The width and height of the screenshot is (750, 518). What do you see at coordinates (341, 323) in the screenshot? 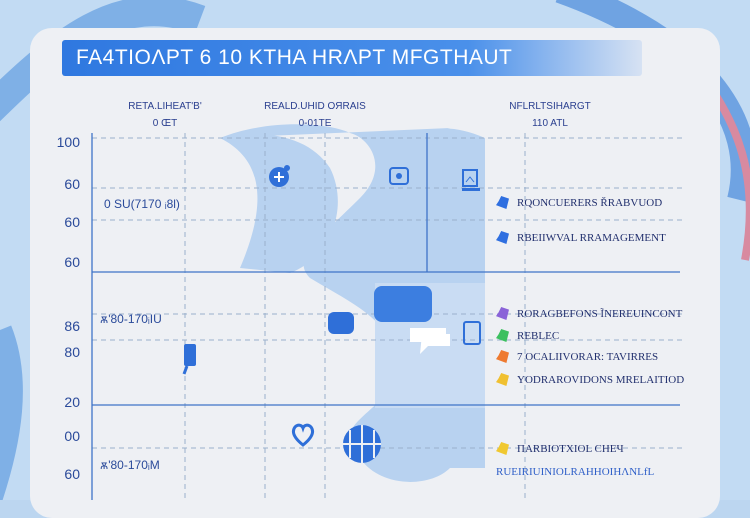
I see `device-icon` at bounding box center [341, 323].